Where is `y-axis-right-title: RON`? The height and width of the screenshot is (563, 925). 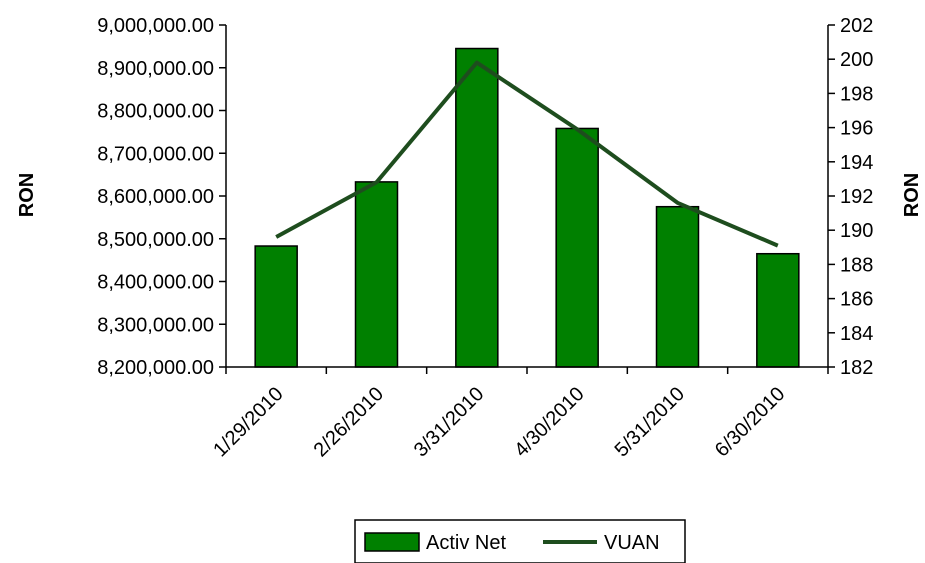 y-axis-right-title: RON is located at coordinates (912, 195).